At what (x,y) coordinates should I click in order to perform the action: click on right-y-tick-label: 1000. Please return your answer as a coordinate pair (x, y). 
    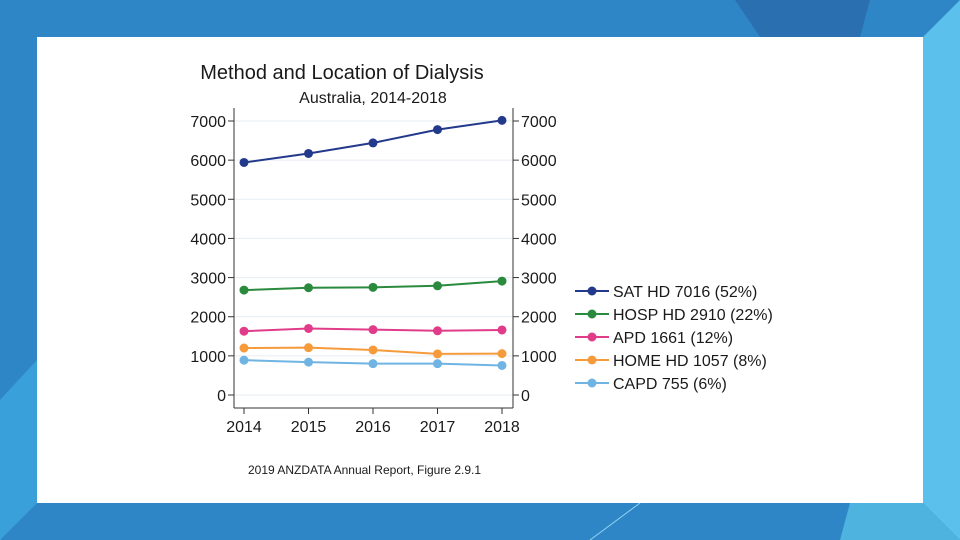
    Looking at the image, I should click on (539, 357).